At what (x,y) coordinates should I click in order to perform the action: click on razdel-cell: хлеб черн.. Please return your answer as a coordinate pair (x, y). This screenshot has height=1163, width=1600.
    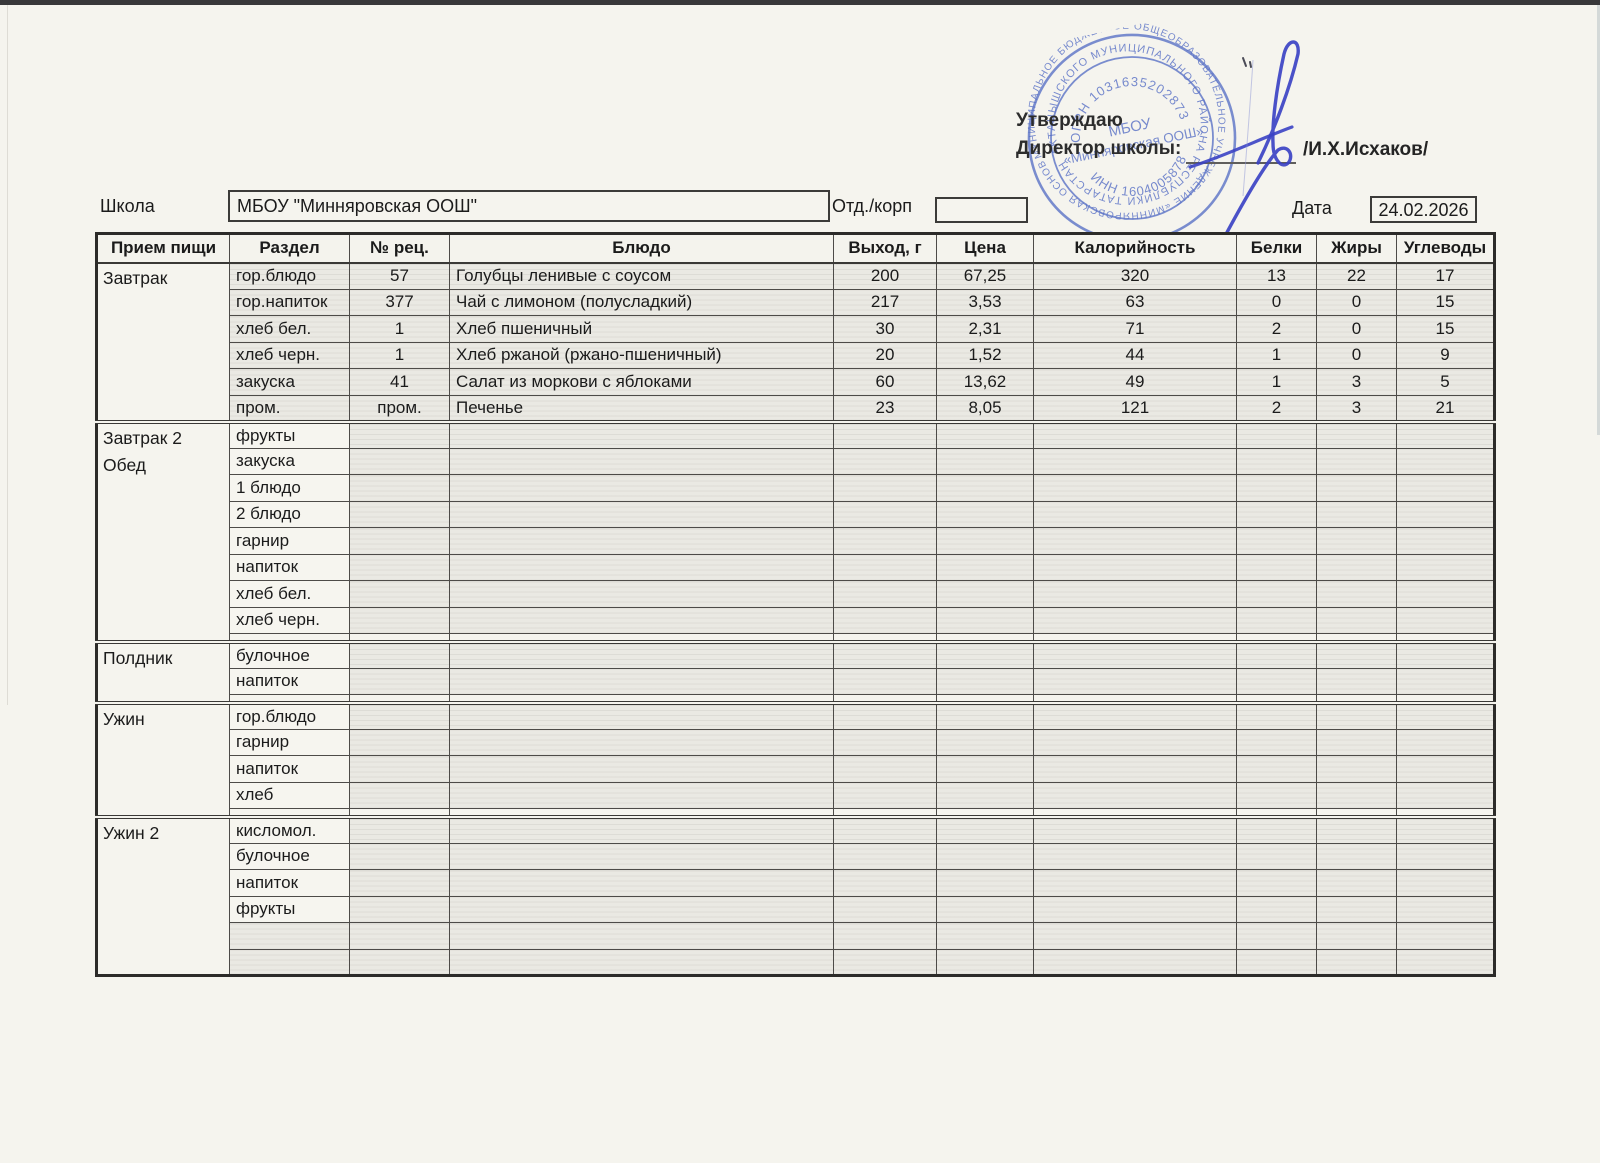
    Looking at the image, I should click on (289, 620).